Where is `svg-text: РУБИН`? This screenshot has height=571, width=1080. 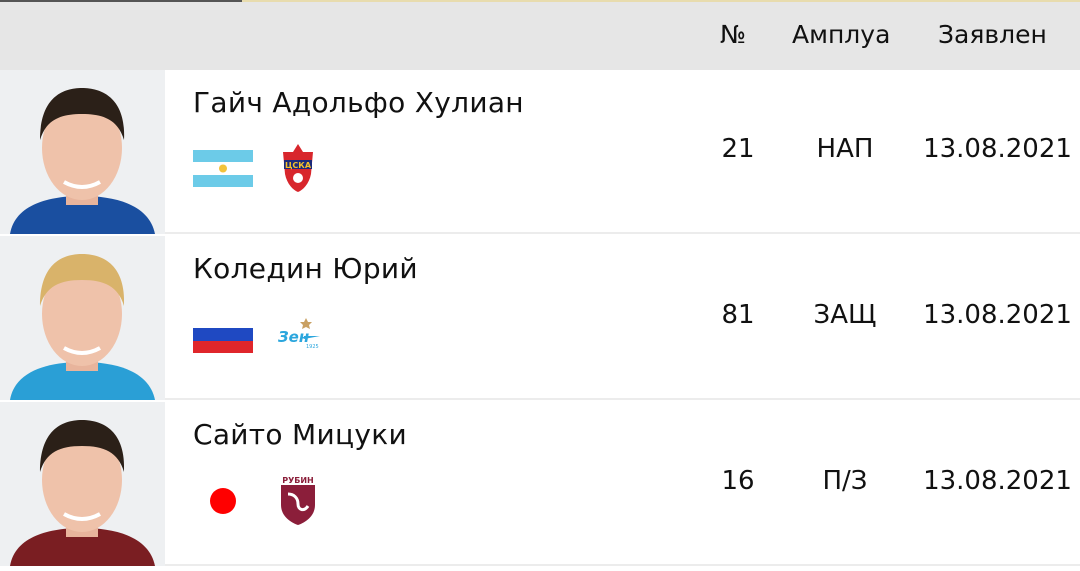
svg-text: РУБИН is located at coordinates (298, 480).